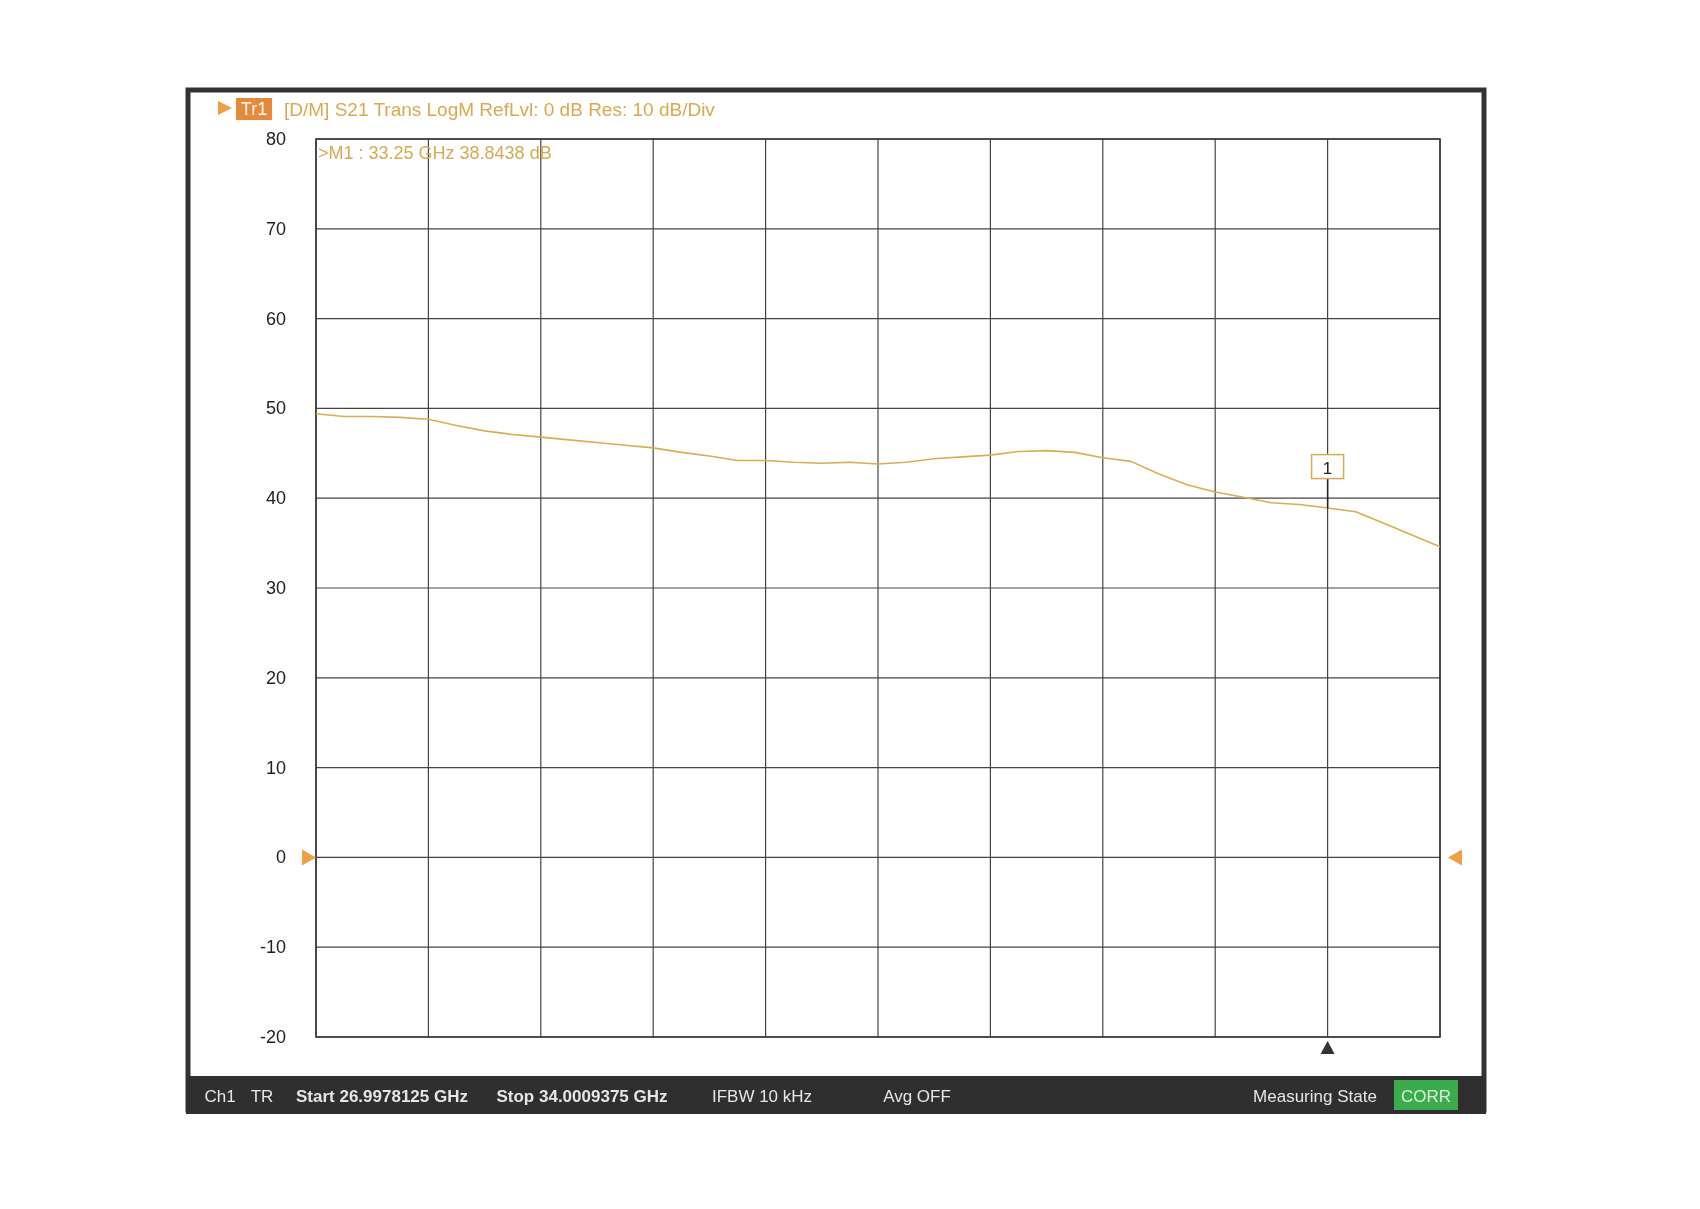 This screenshot has width=1700, height=1209. I want to click on text: Avg OFF, so click(917, 1096).